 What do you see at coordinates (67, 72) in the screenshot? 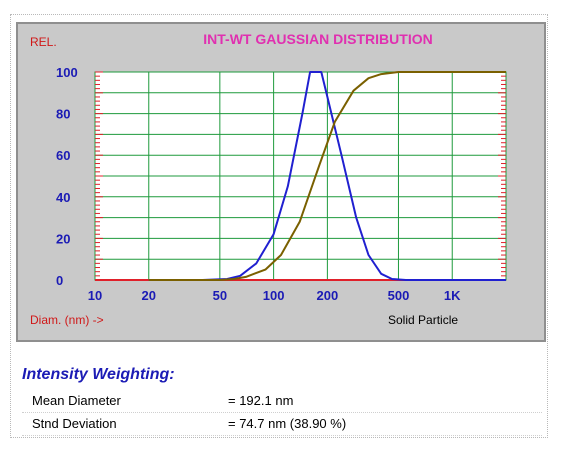
I see `y-tick-label: 100` at bounding box center [67, 72].